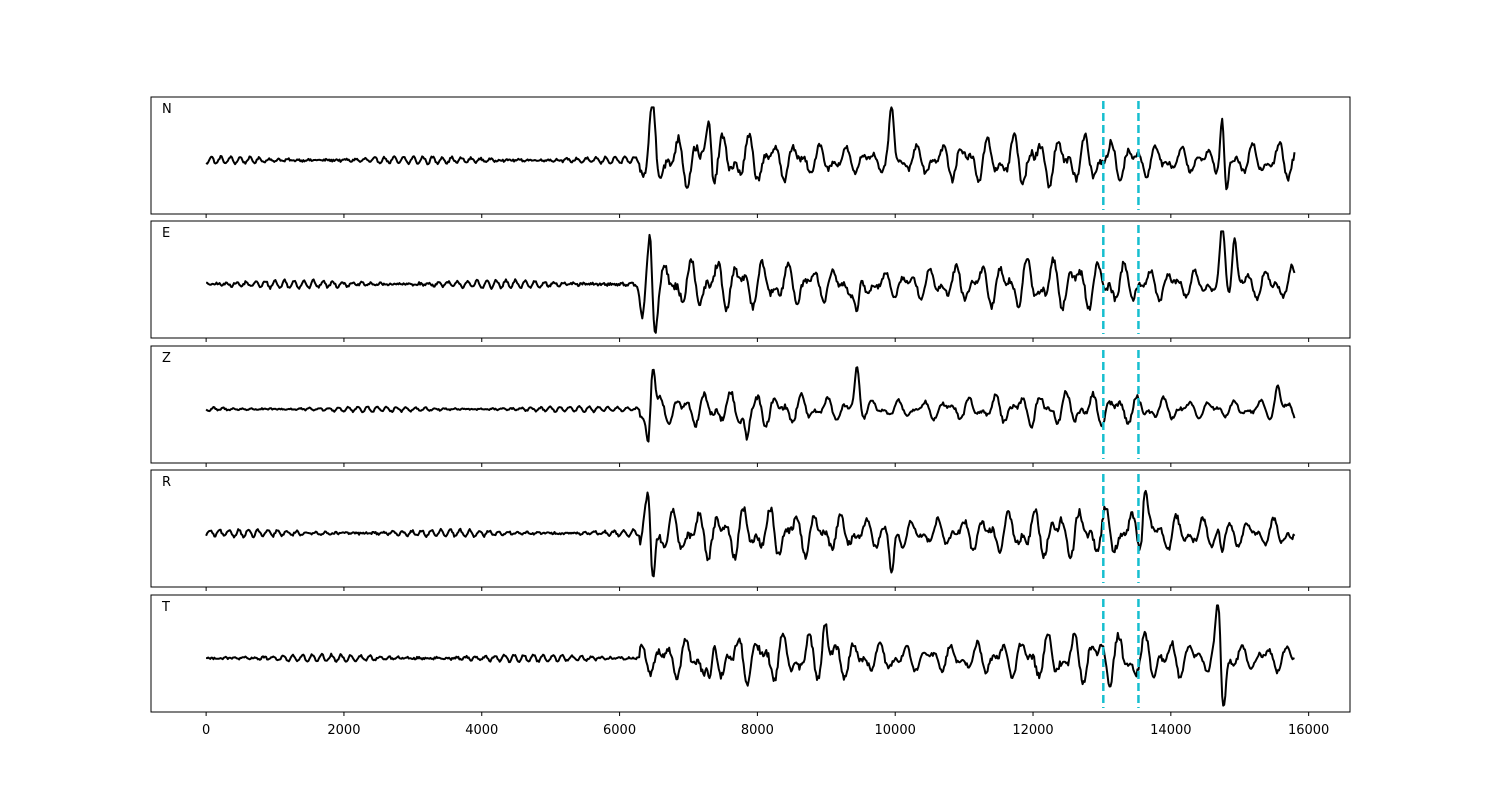 This screenshot has height=800, width=1500. Describe the element at coordinates (757, 730) in the screenshot. I see `x-tick-label: 8000` at that location.